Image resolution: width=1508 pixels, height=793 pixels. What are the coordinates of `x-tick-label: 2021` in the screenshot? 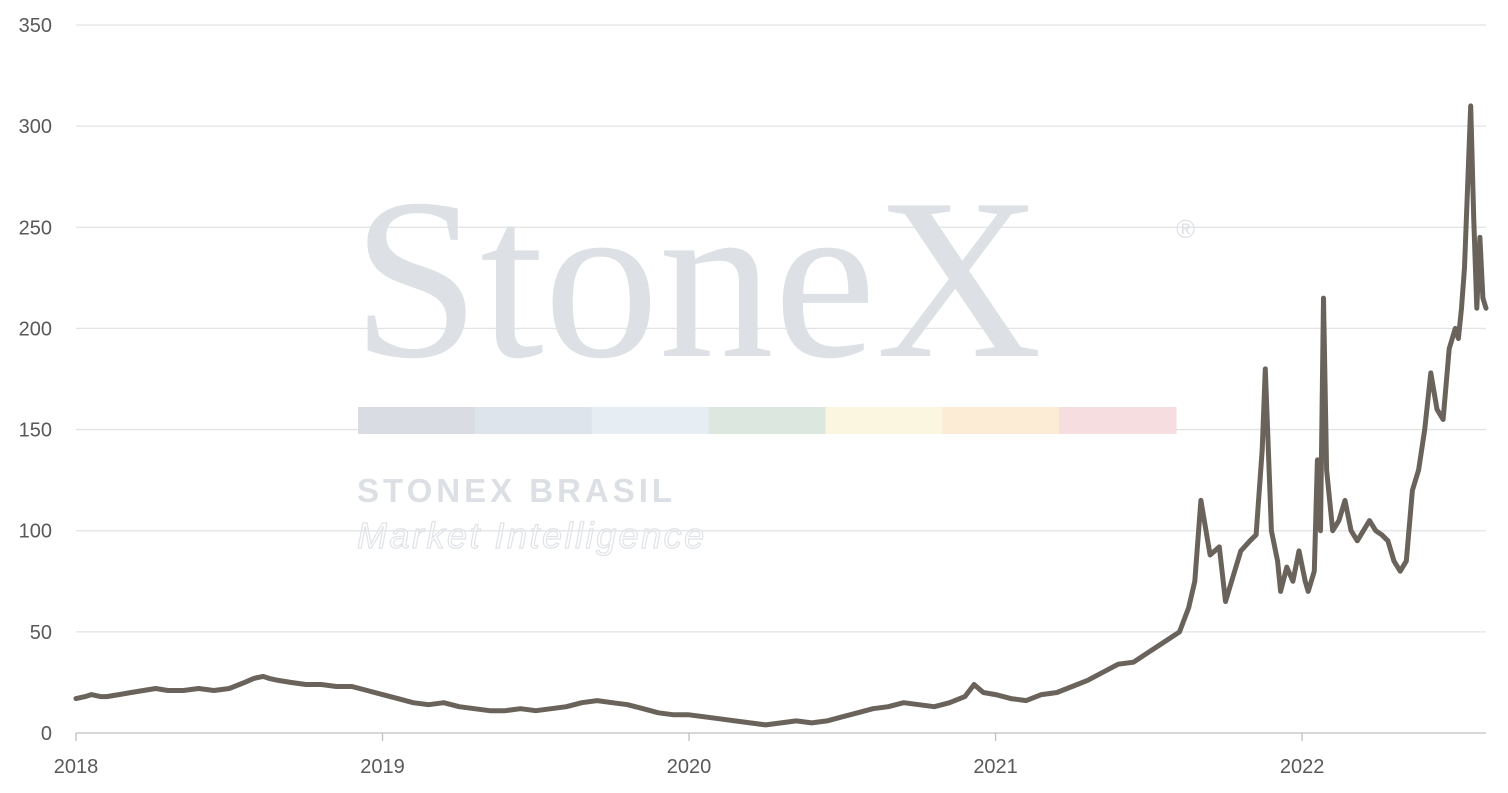 It's located at (995, 767).